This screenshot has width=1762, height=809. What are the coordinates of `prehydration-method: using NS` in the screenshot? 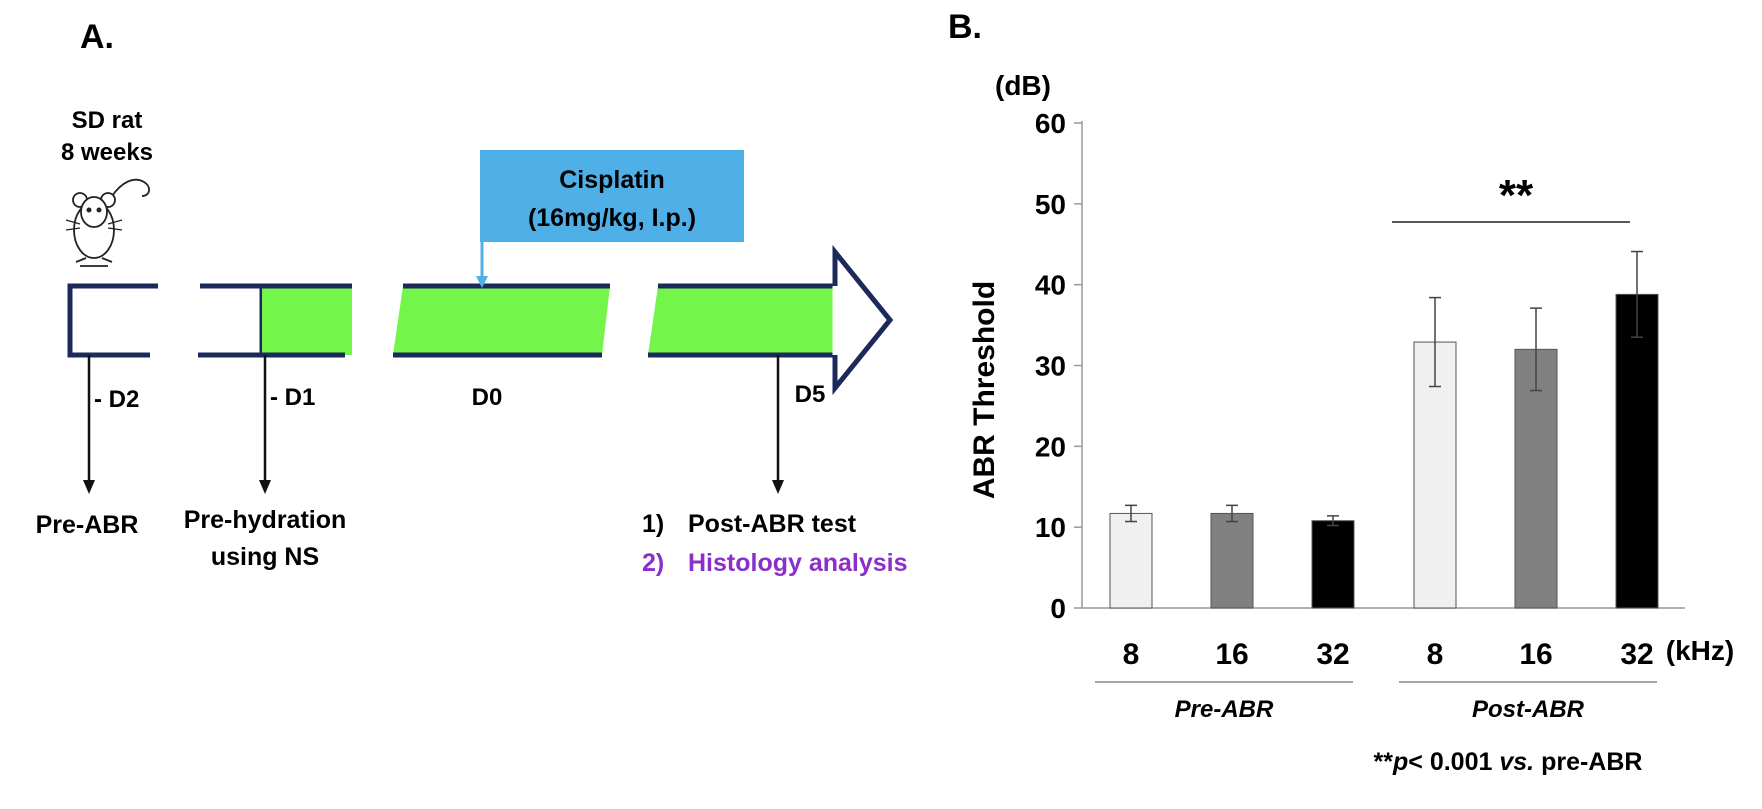 It's located at (265, 557).